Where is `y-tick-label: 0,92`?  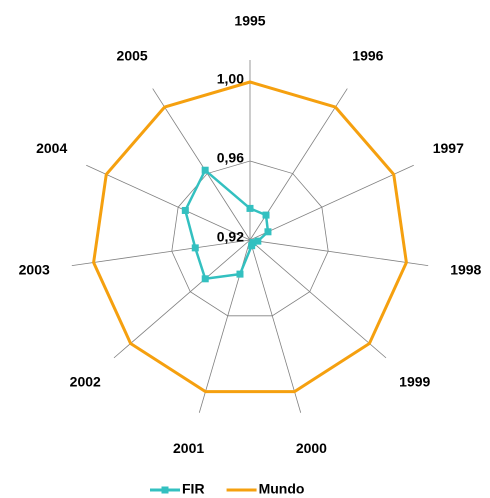 y-tick-label: 0,92 is located at coordinates (230, 237).